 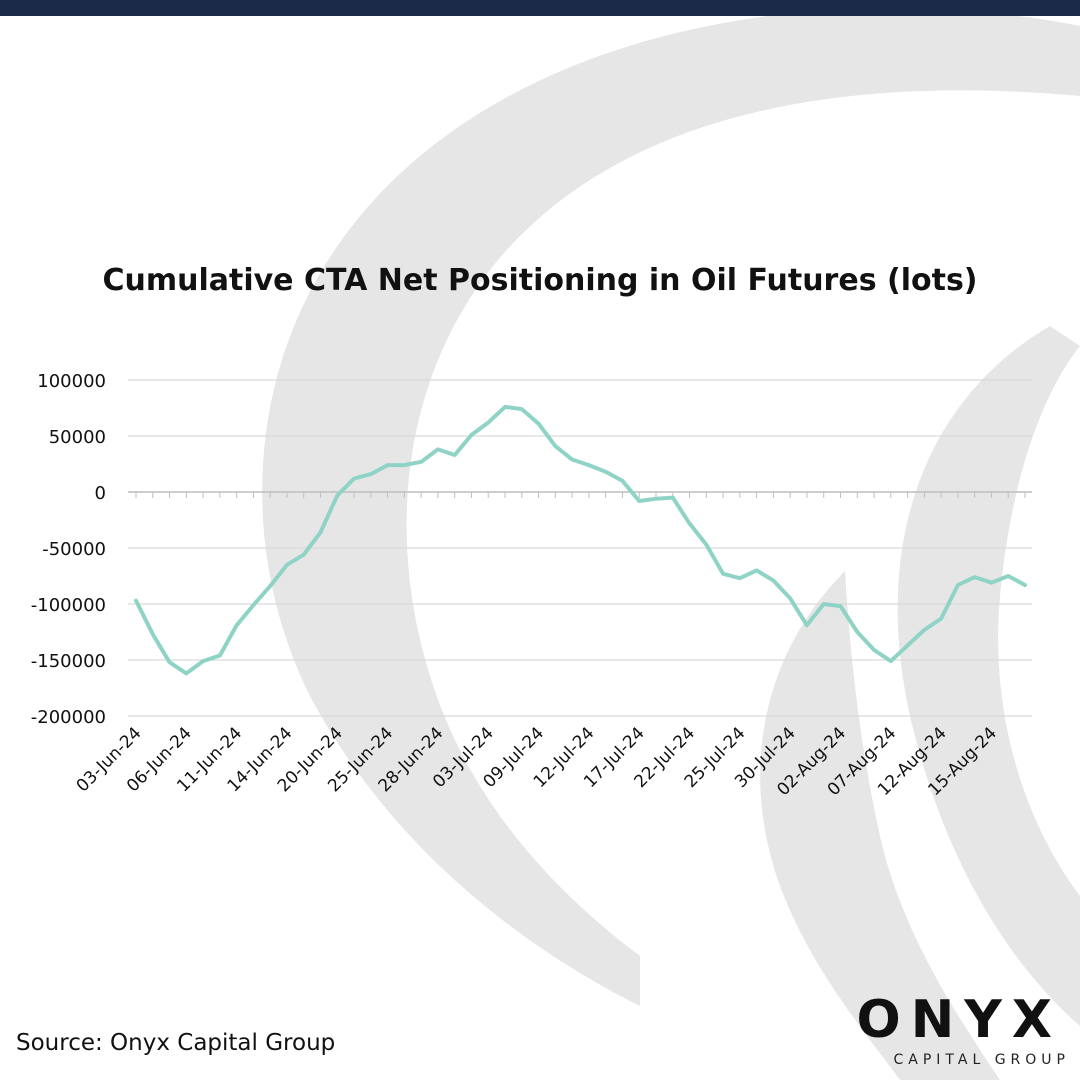 What do you see at coordinates (68, 661) in the screenshot?
I see `y-tick-label: -150000` at bounding box center [68, 661].